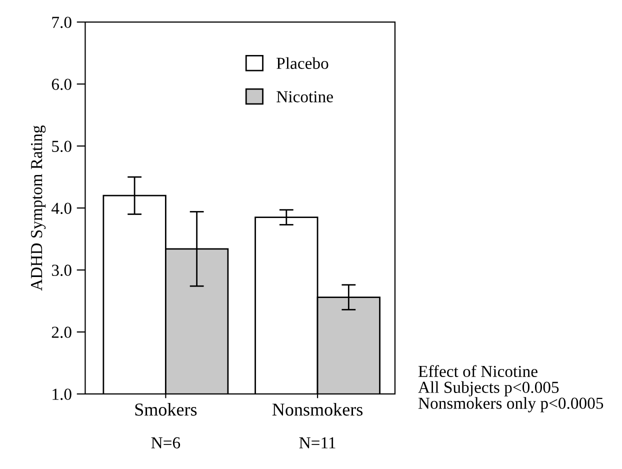  I want to click on y-tick-label: 4.0, so click(62, 208).